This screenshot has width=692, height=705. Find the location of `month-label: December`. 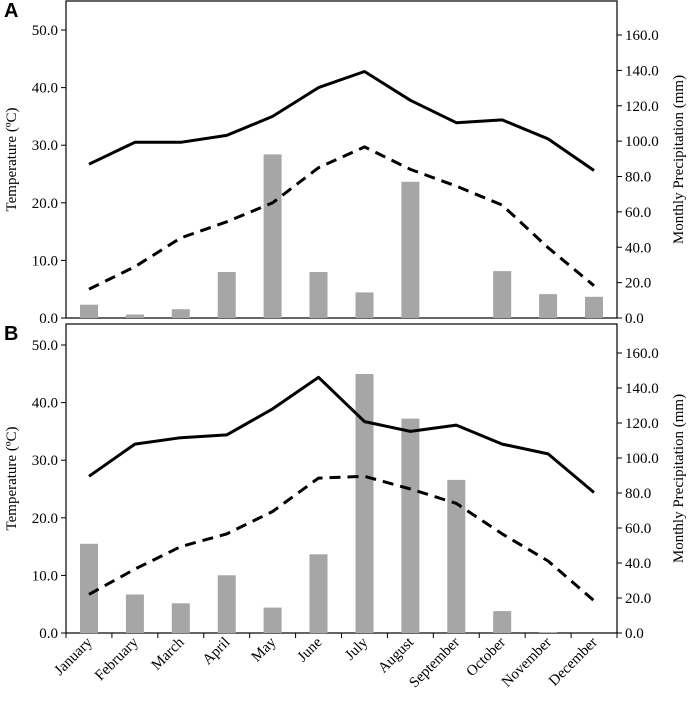

month-label: December is located at coordinates (573, 662).